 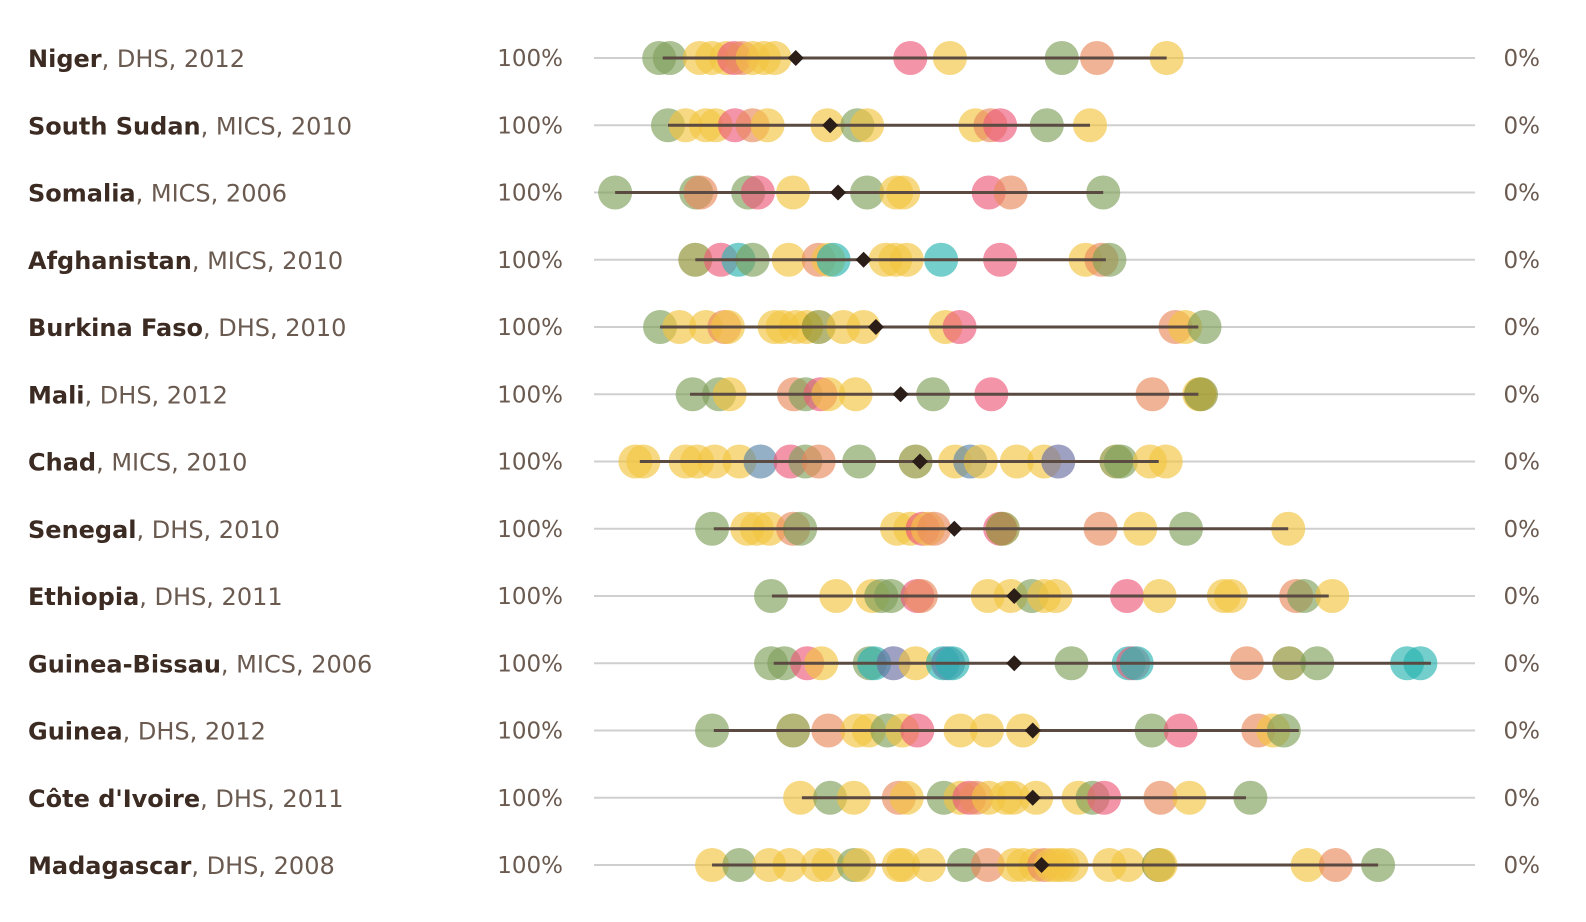 What do you see at coordinates (784, 528) in the screenshot?
I see `chart-row: Senegal, DHS, 2010 100% 0%` at bounding box center [784, 528].